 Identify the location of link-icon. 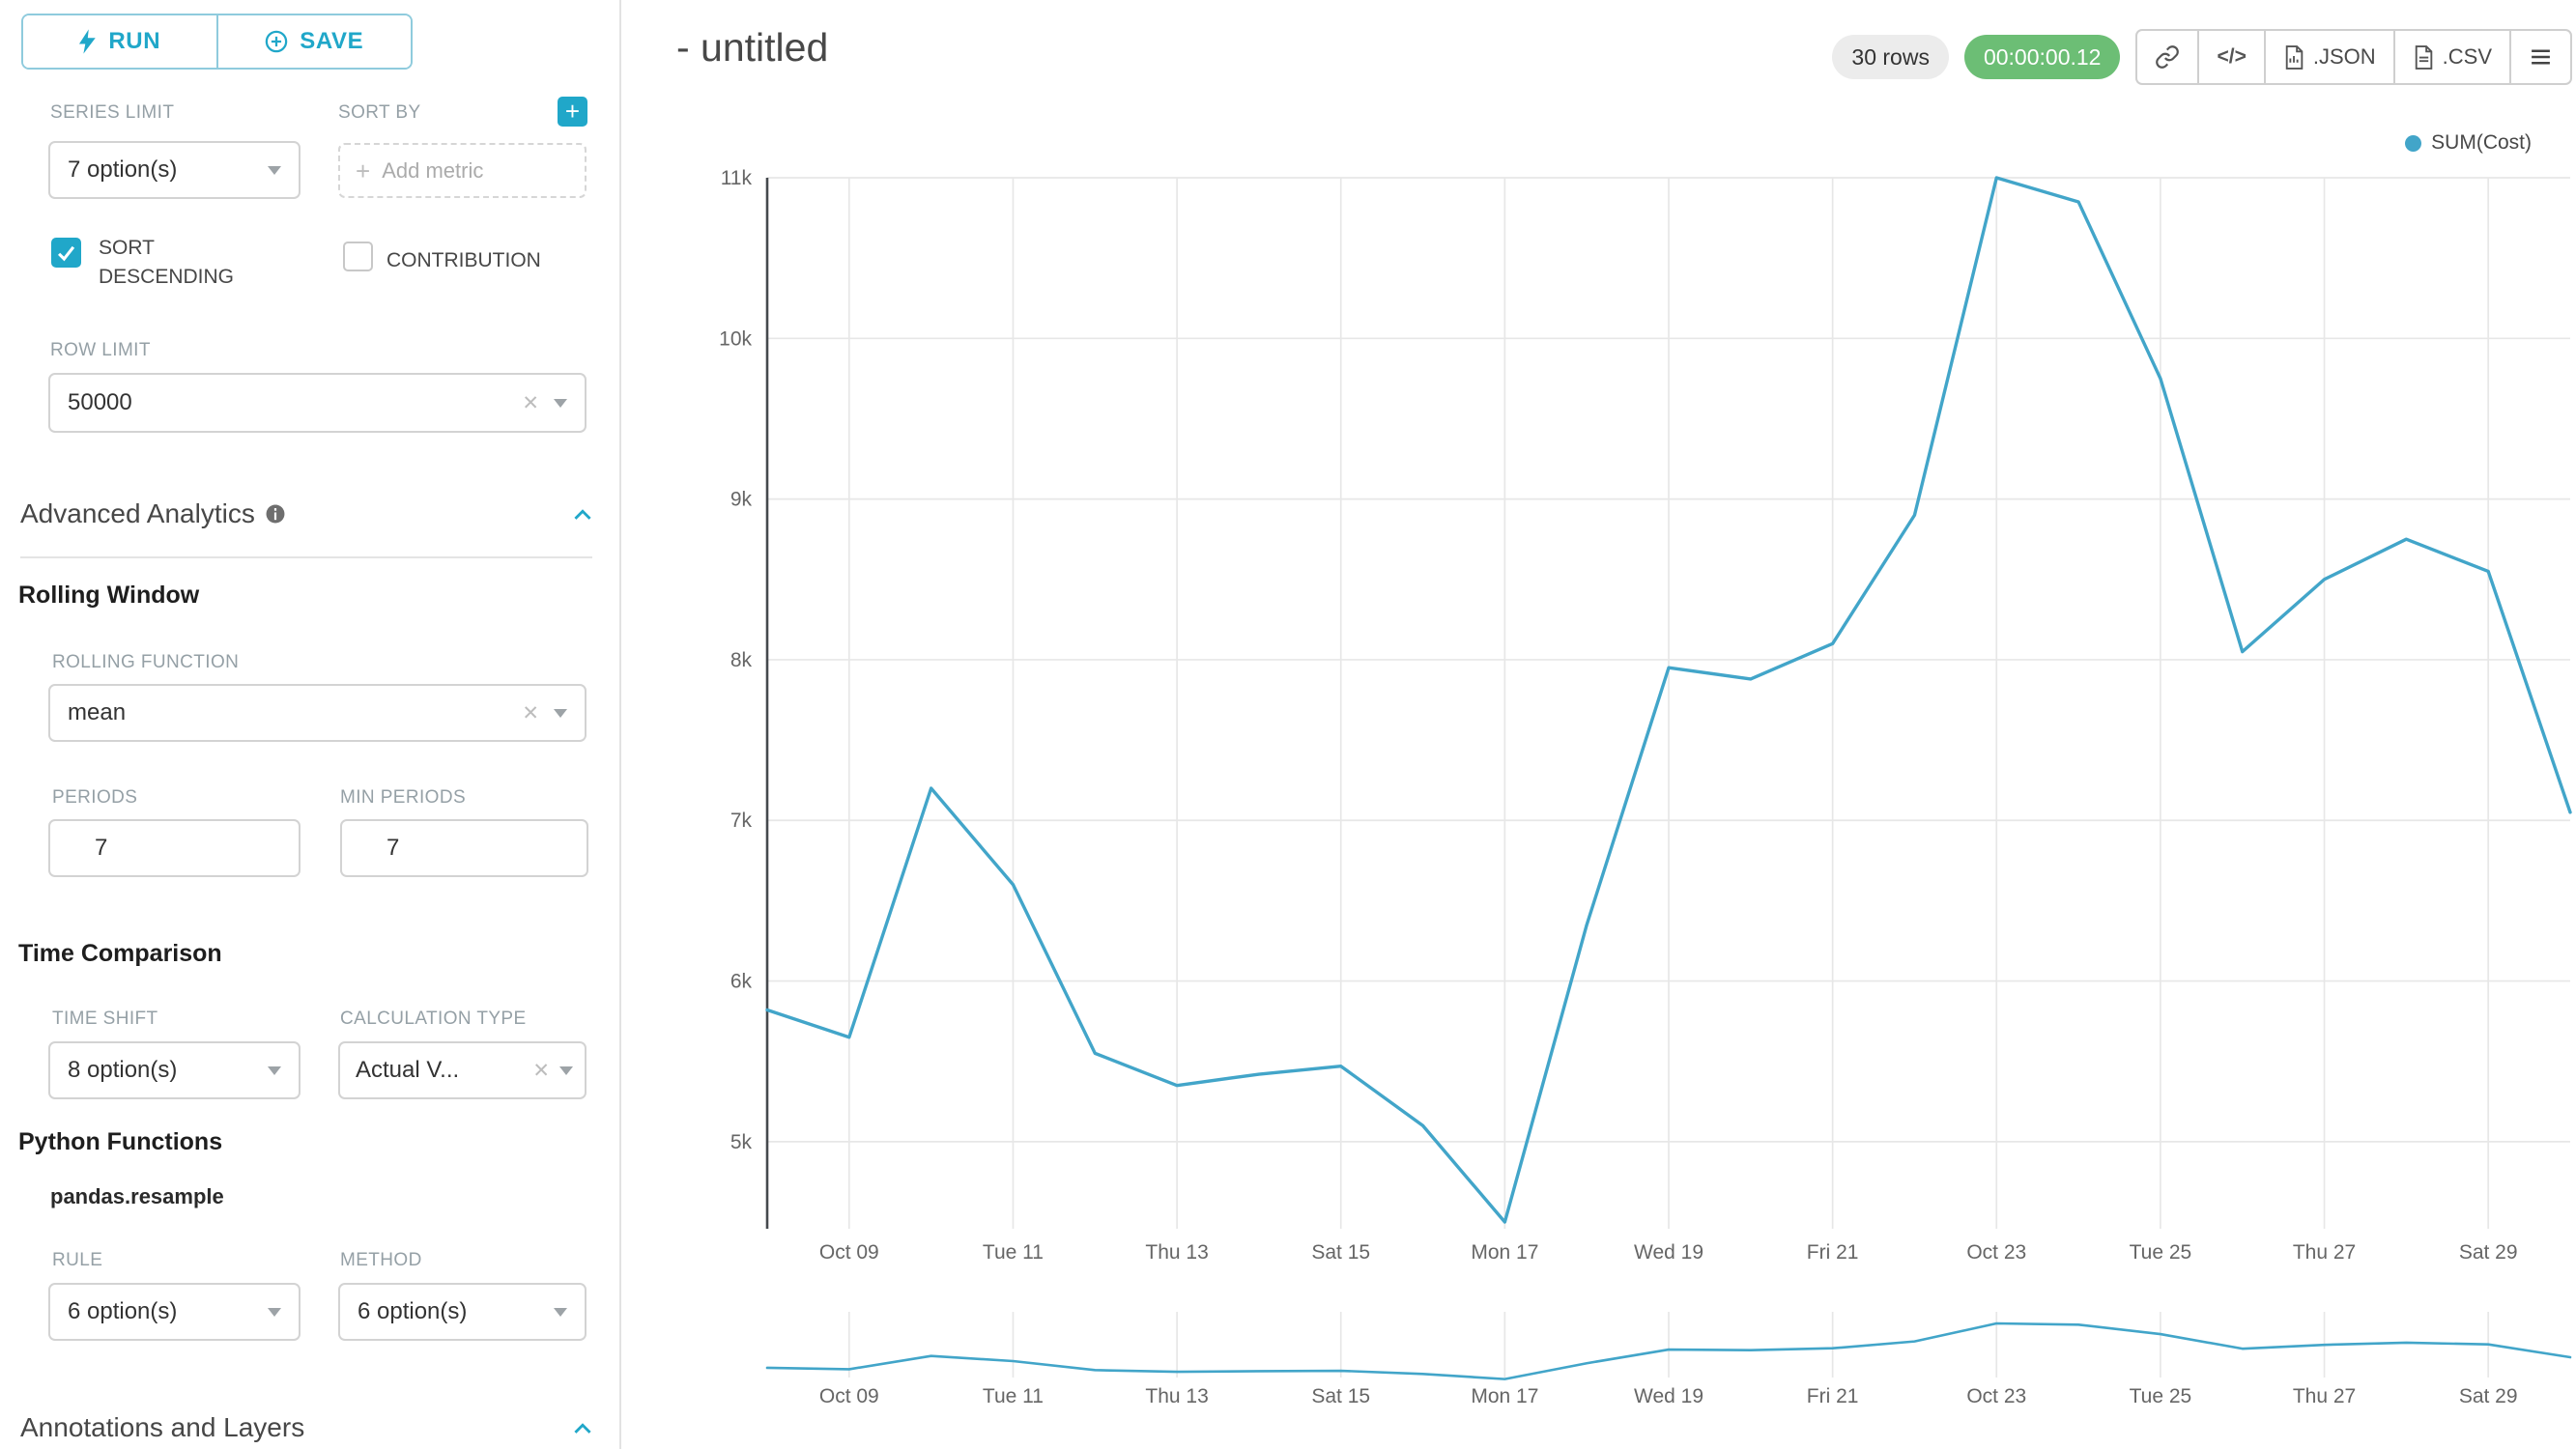
(2168, 57).